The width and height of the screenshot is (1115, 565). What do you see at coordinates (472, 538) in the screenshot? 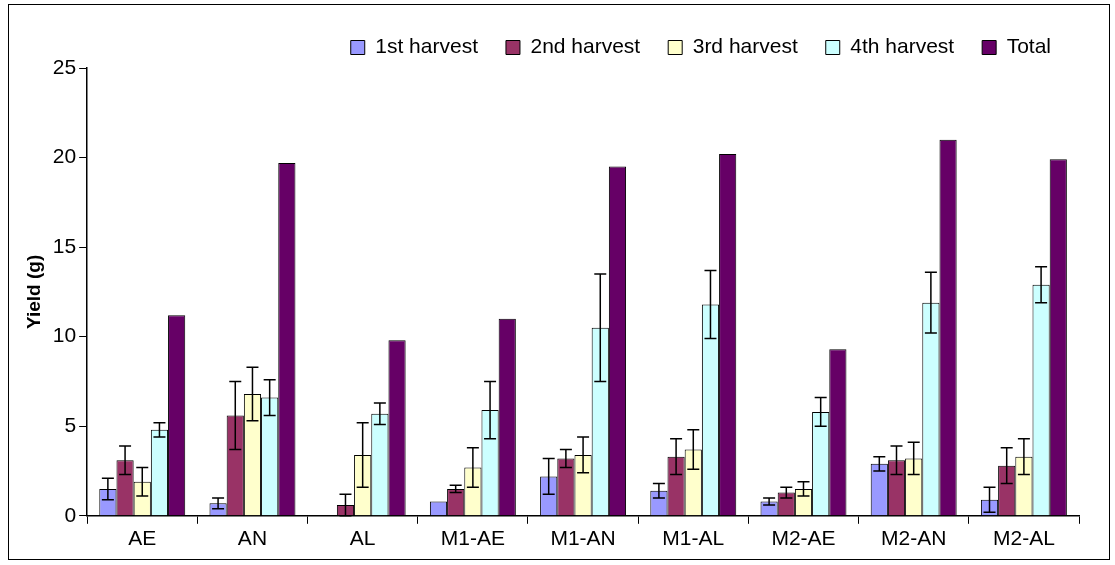
I see `x-tick-label: M1-AE` at bounding box center [472, 538].